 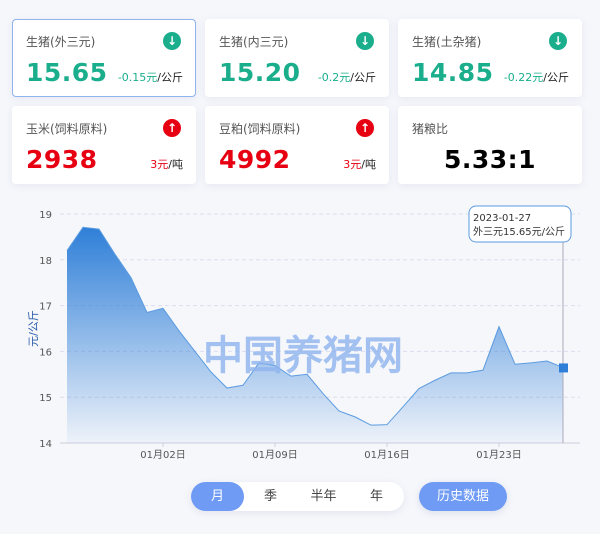 I want to click on price-card: 生猪(内三元) ↓ 15.20 -0.2元/公斤, so click(x=297, y=58).